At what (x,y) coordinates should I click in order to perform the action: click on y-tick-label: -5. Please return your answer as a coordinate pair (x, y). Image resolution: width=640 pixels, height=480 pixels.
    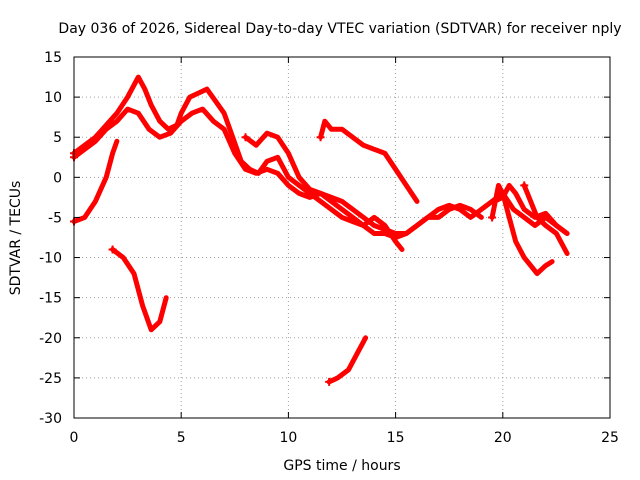
    Looking at the image, I should click on (55, 218).